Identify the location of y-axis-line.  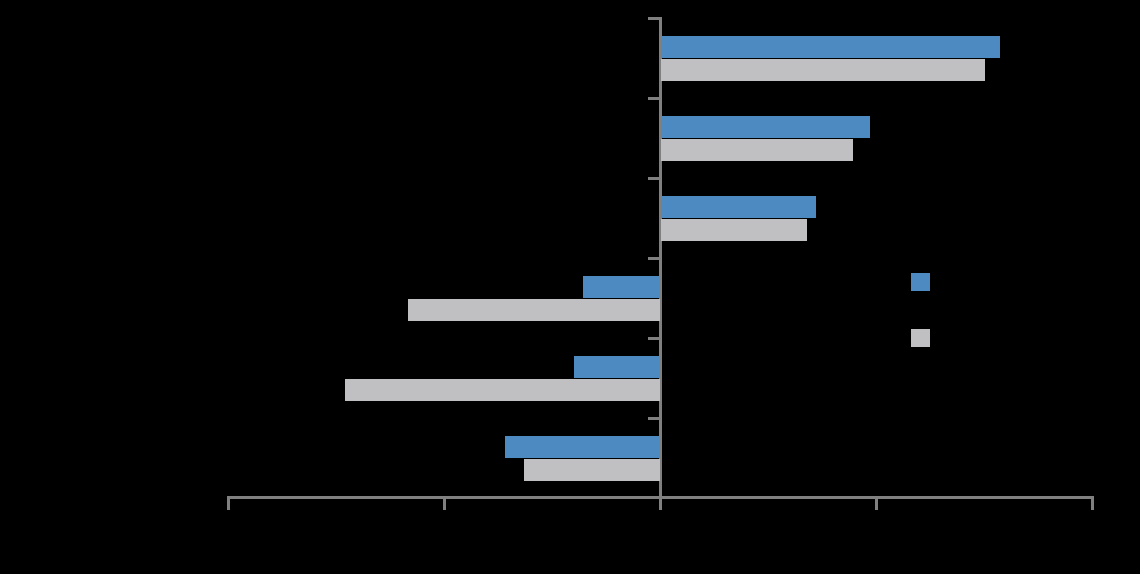
(660, 258).